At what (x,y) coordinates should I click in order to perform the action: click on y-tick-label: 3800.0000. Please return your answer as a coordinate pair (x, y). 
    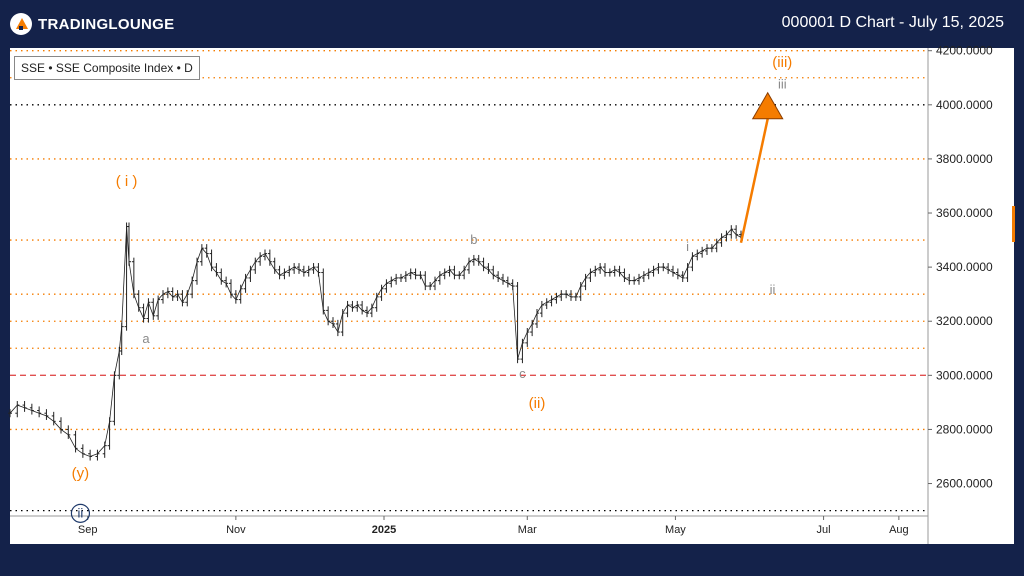
    Looking at the image, I should click on (964, 159).